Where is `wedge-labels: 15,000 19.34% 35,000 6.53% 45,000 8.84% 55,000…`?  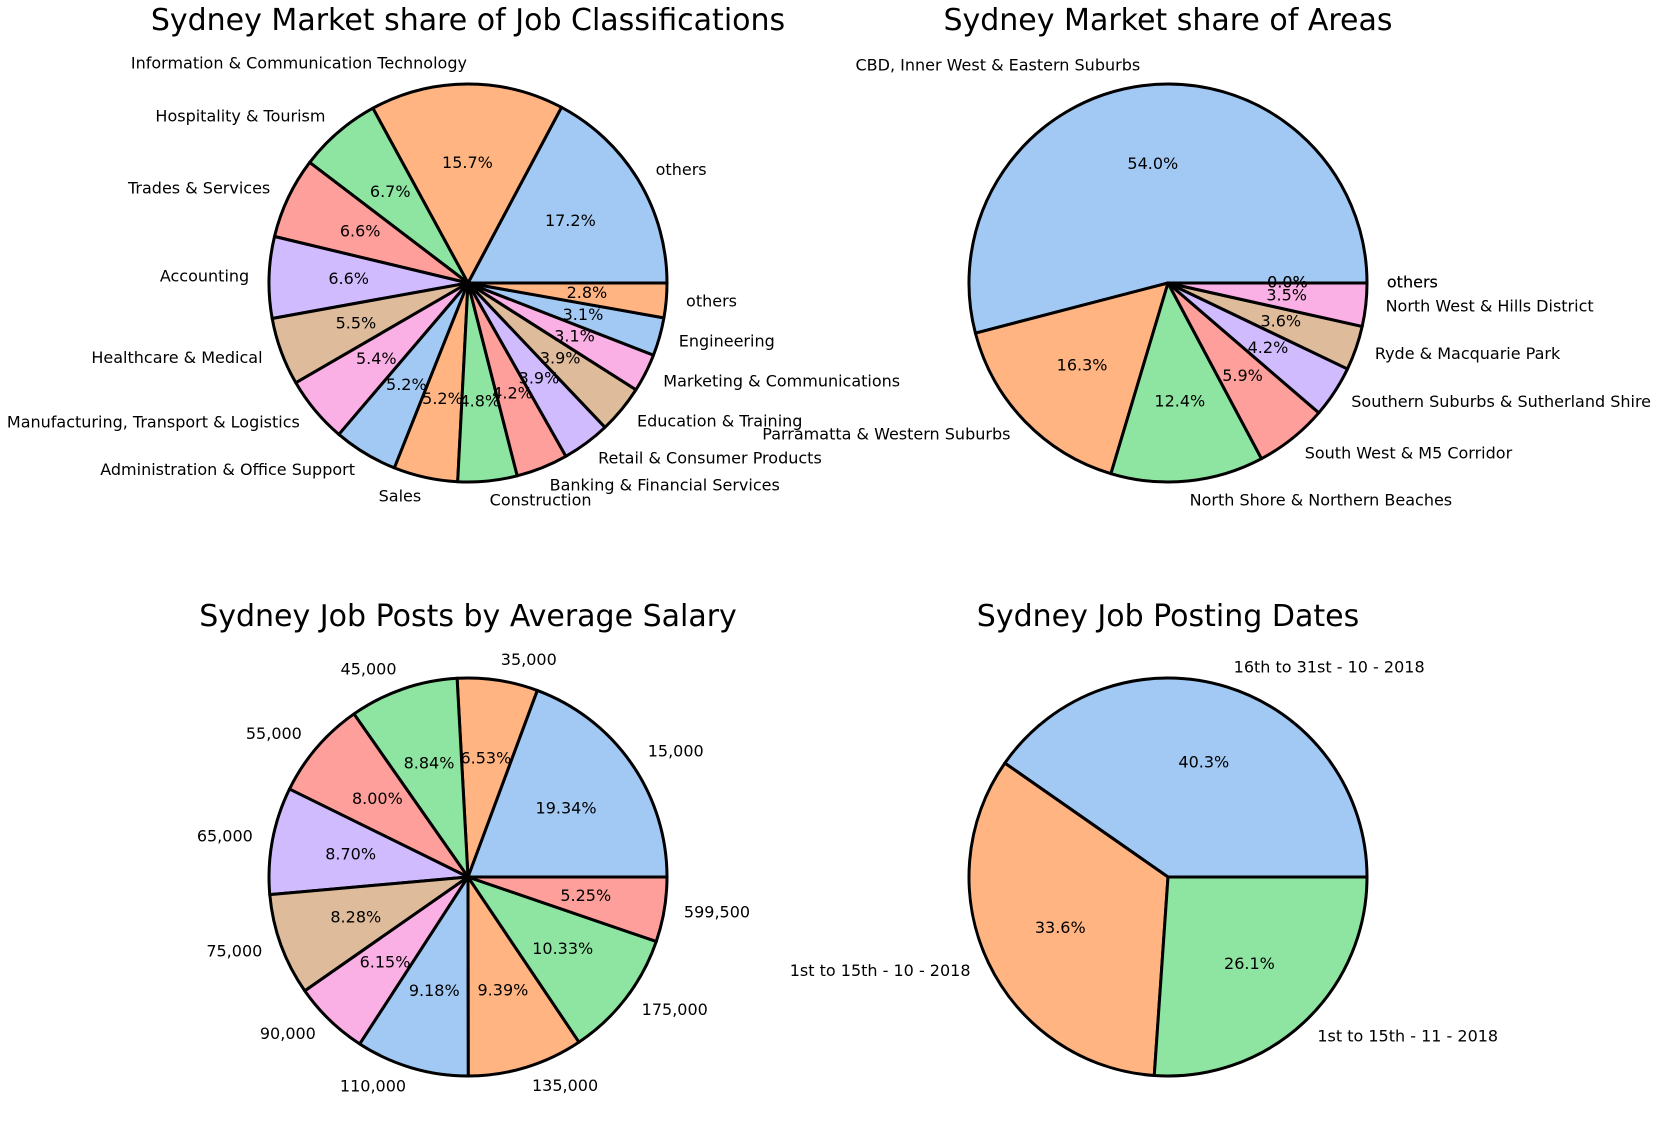 wedge-labels: 15,000 19.34% 35,000 6.53% 45,000 8.84% 55,000… is located at coordinates (473, 872).